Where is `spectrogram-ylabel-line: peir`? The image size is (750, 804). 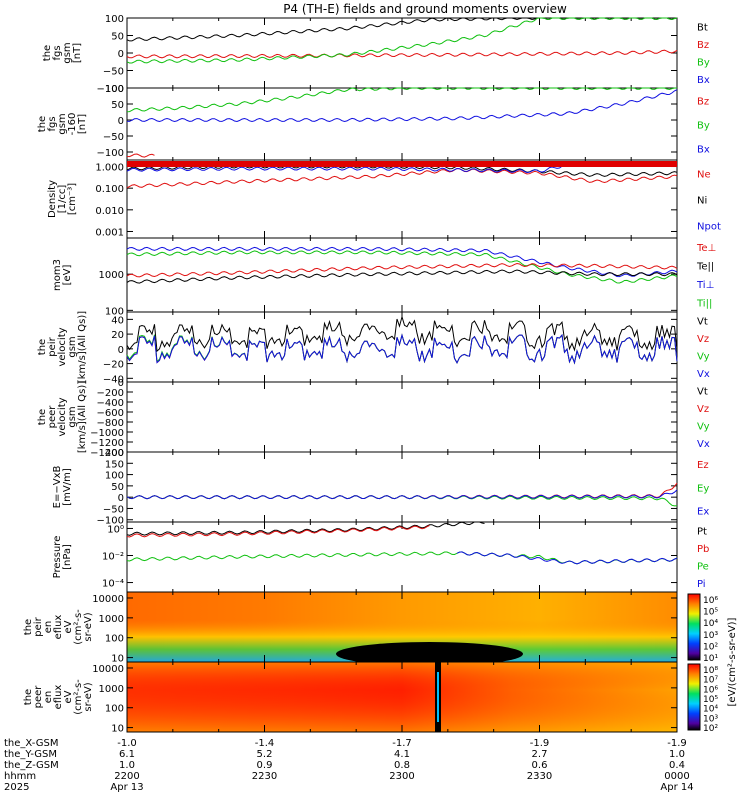
spectrogram-ylabel-line: peir is located at coordinates (38, 626).